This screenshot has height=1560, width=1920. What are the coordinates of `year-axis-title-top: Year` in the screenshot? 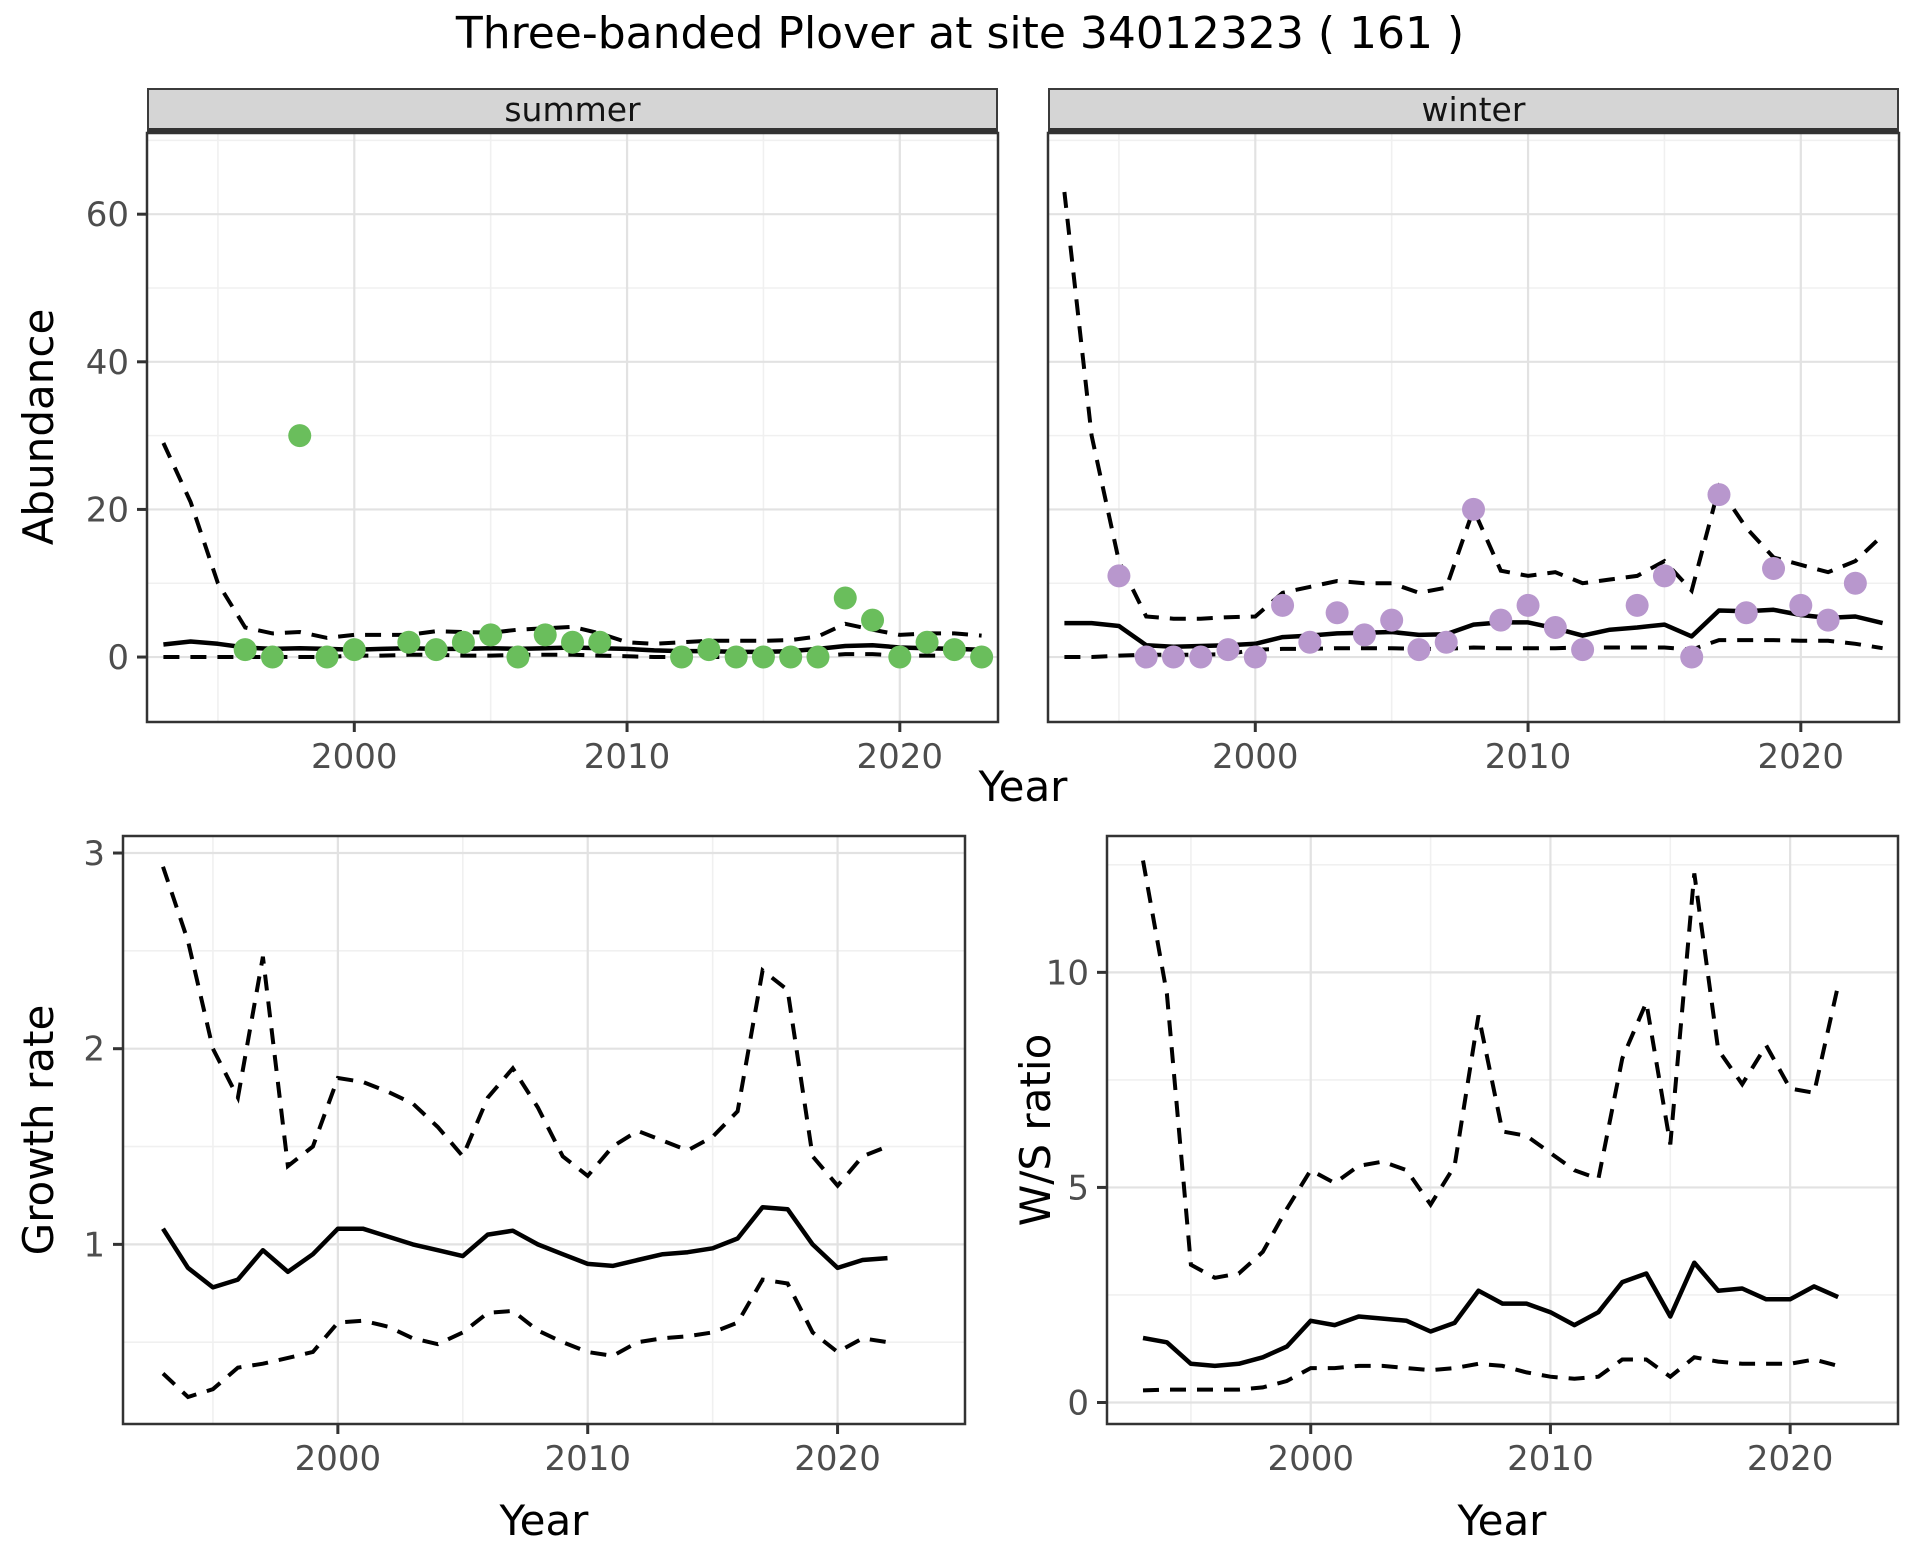 It's located at (1023, 786).